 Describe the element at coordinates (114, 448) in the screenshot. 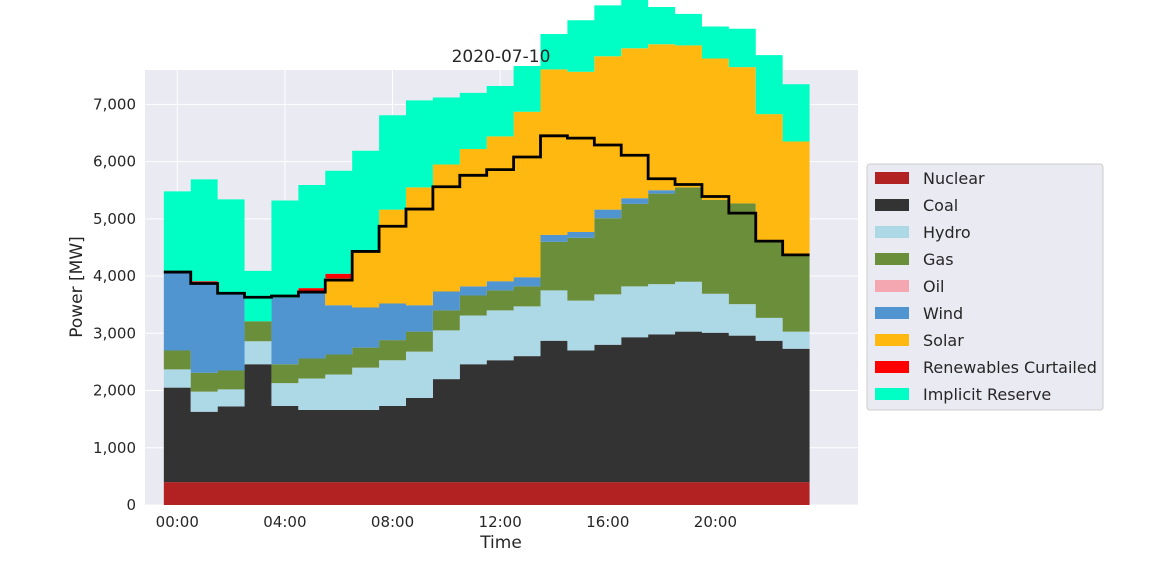

I see `y-tick-label: 1,000` at that location.